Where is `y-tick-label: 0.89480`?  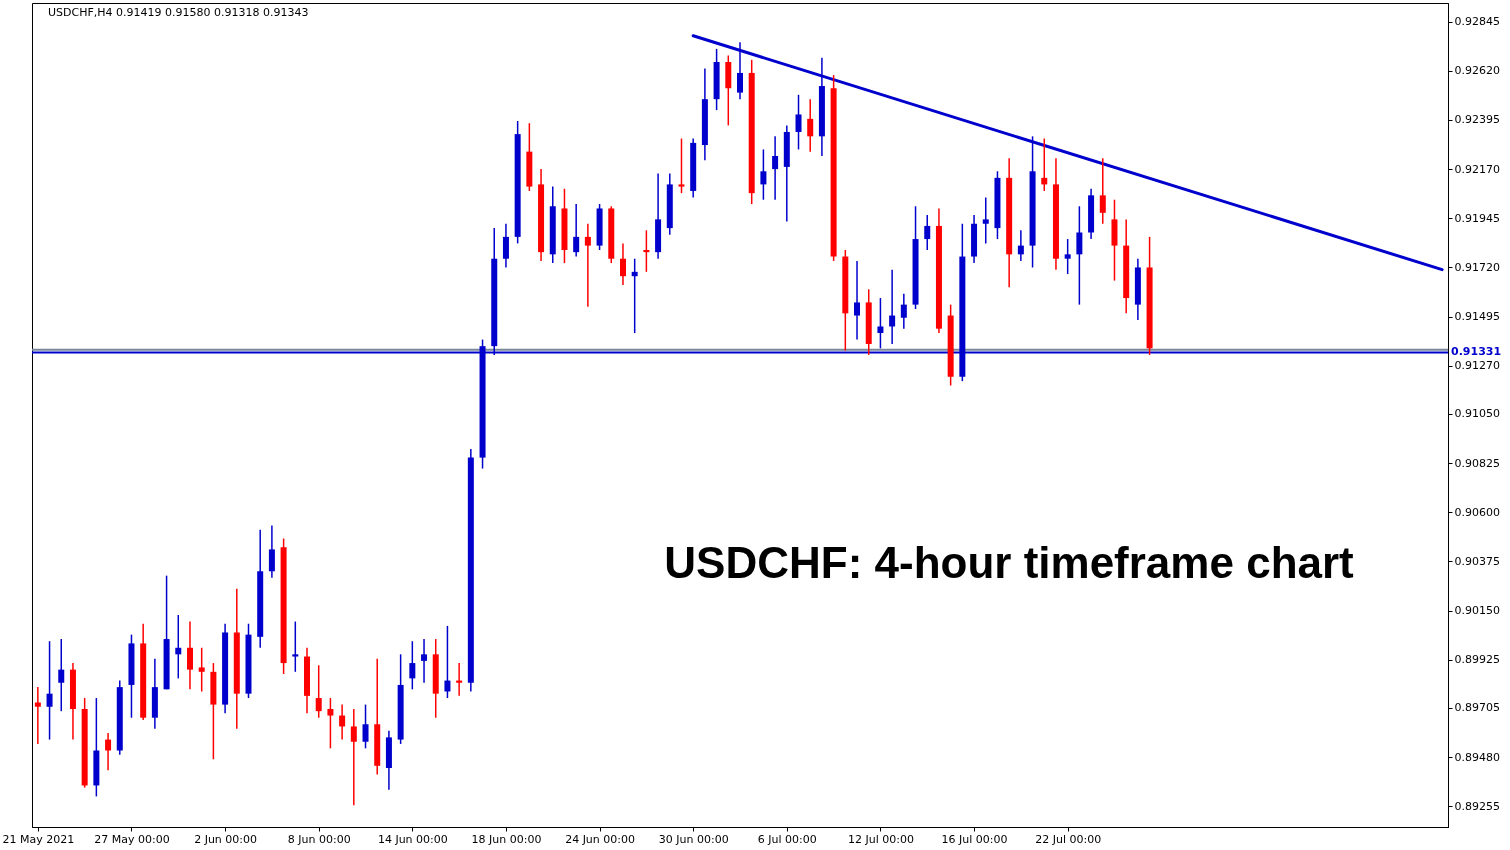
y-tick-label: 0.89480 is located at coordinates (1477, 757).